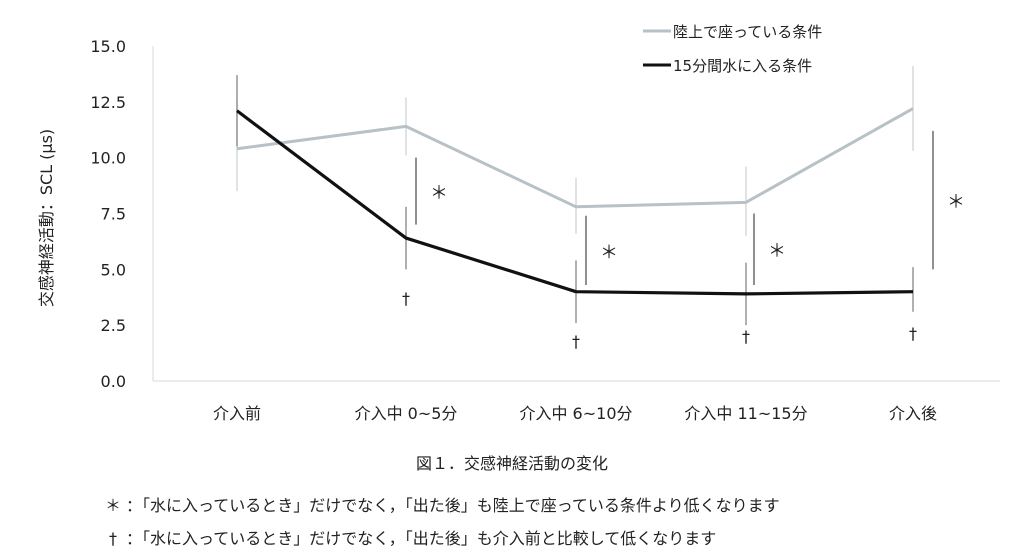  Describe the element at coordinates (237, 413) in the screenshot. I see `x-category-label: 介入前` at that location.